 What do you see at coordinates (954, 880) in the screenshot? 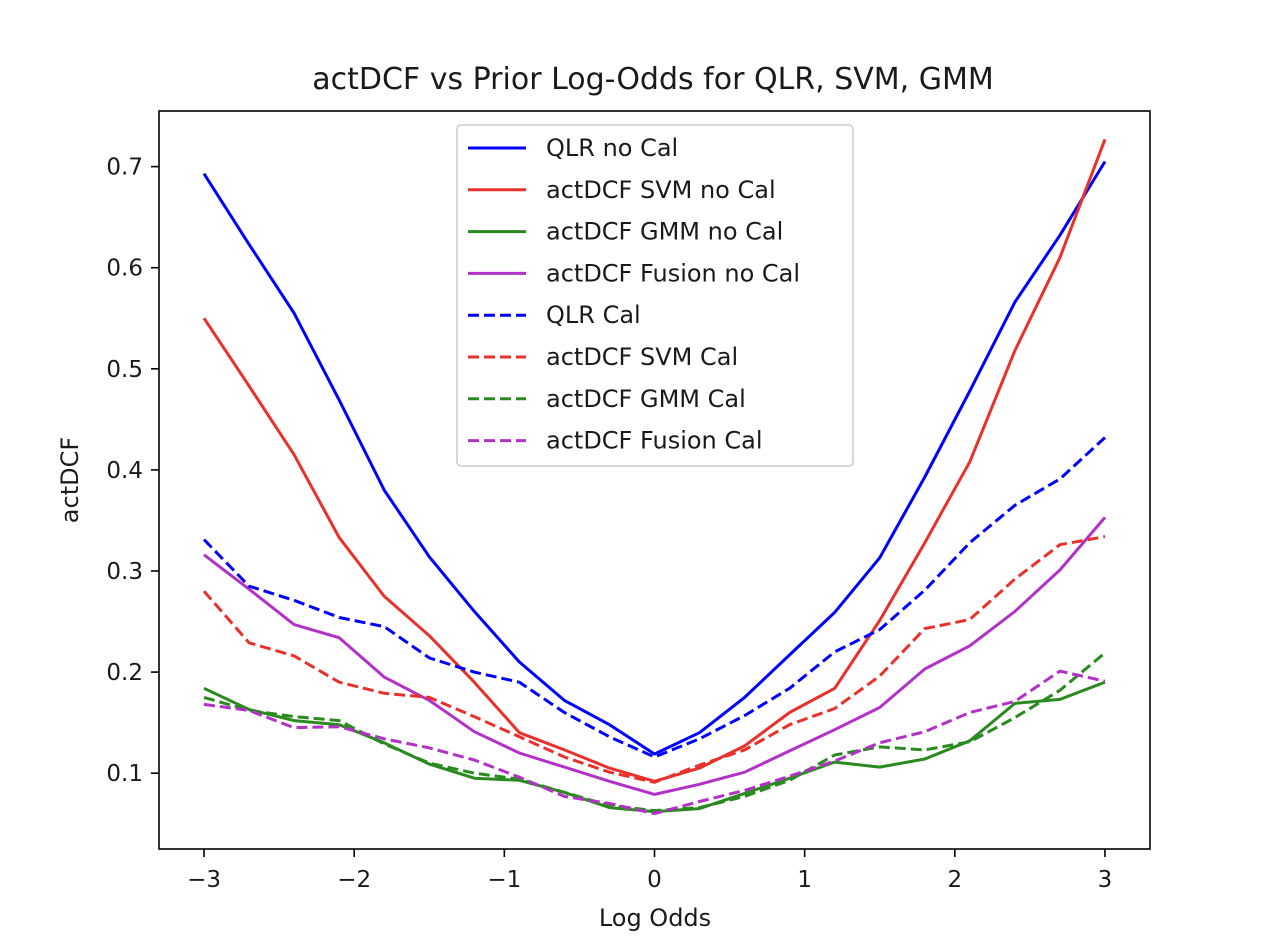
I see `x-tick-label: 2` at bounding box center [954, 880].